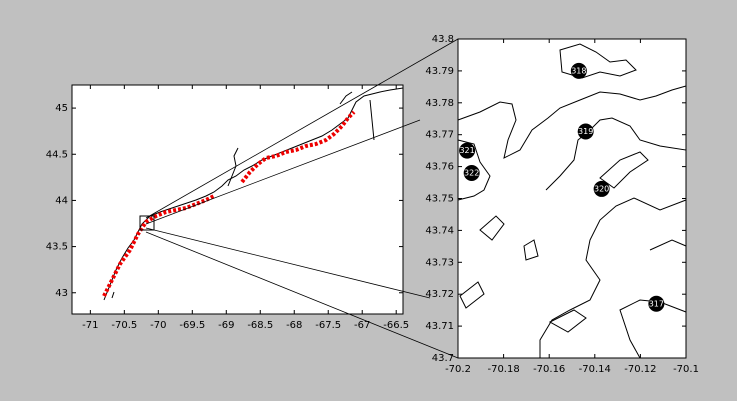  What do you see at coordinates (439, 326) in the screenshot?
I see `y-tick-label: 43.71` at bounding box center [439, 326].